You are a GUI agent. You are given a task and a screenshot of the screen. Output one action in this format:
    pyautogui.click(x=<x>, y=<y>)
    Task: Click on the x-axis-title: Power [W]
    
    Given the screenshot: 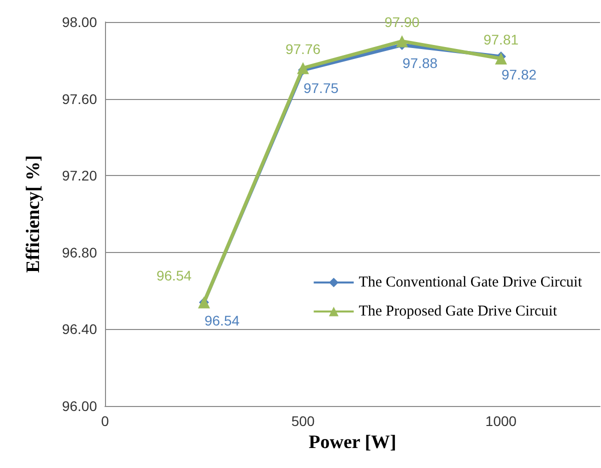 What is the action you would take?
    pyautogui.click(x=352, y=442)
    